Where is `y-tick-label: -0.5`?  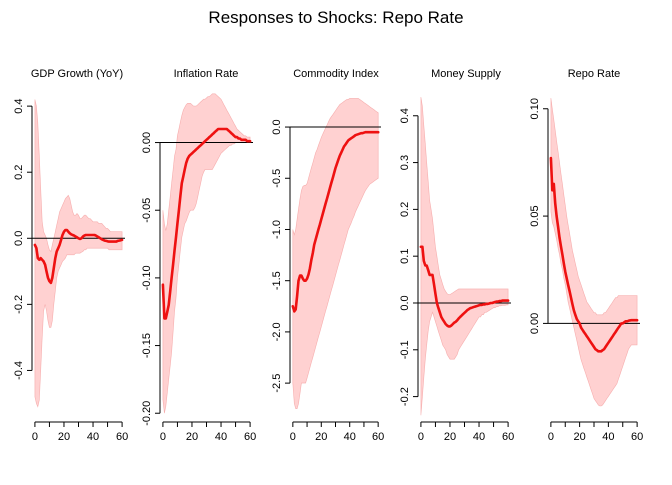
y-tick-label: -0.5 is located at coordinates (277, 178).